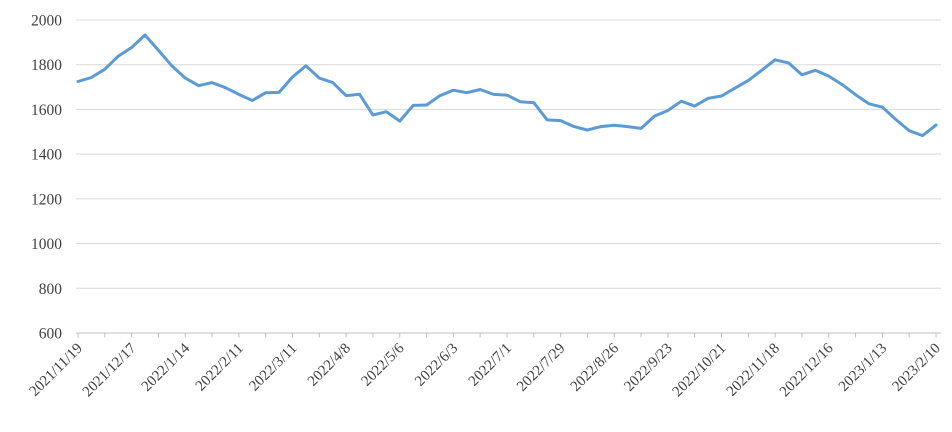 This screenshot has height=432, width=952. What do you see at coordinates (110, 370) in the screenshot?
I see `x-axis-tick-label: 2021/12/17` at bounding box center [110, 370].